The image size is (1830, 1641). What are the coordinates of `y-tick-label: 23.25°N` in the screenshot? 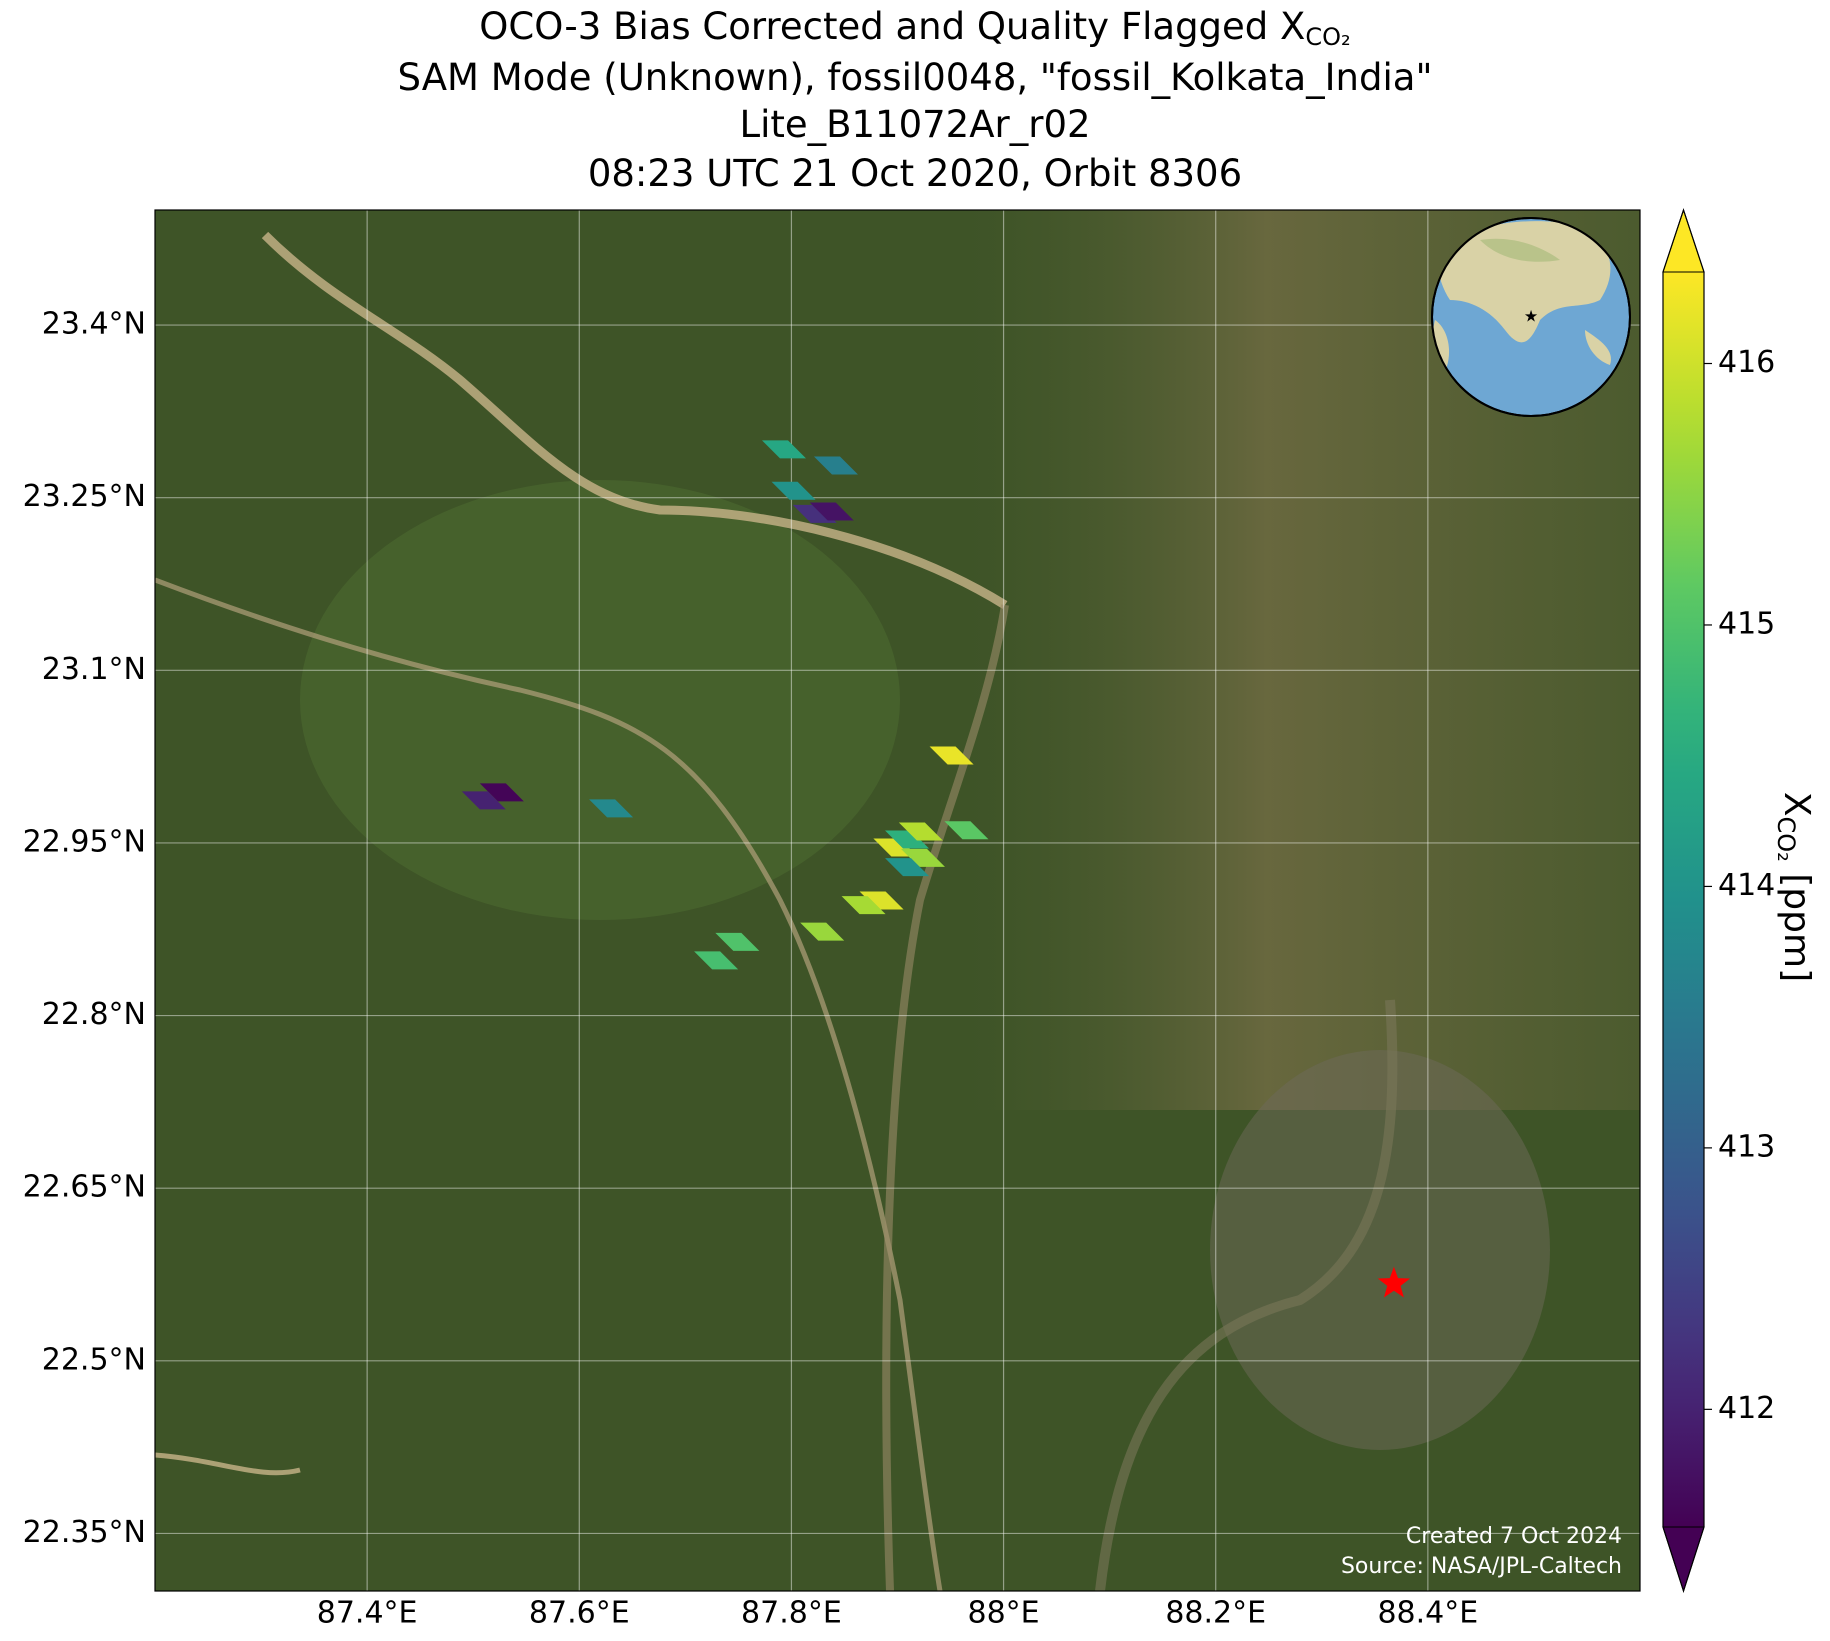 It's located at (84, 496).